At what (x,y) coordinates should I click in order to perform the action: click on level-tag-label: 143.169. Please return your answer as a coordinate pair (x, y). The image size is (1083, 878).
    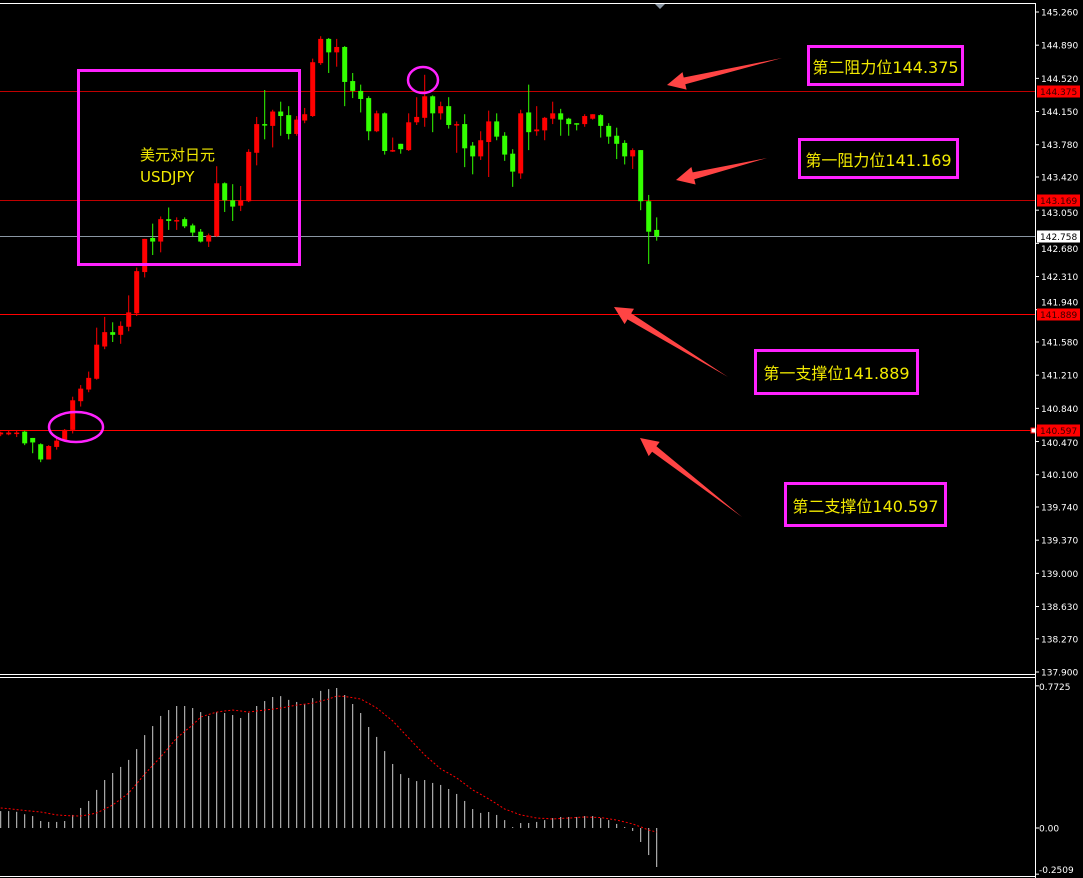
    Looking at the image, I should click on (1058, 202).